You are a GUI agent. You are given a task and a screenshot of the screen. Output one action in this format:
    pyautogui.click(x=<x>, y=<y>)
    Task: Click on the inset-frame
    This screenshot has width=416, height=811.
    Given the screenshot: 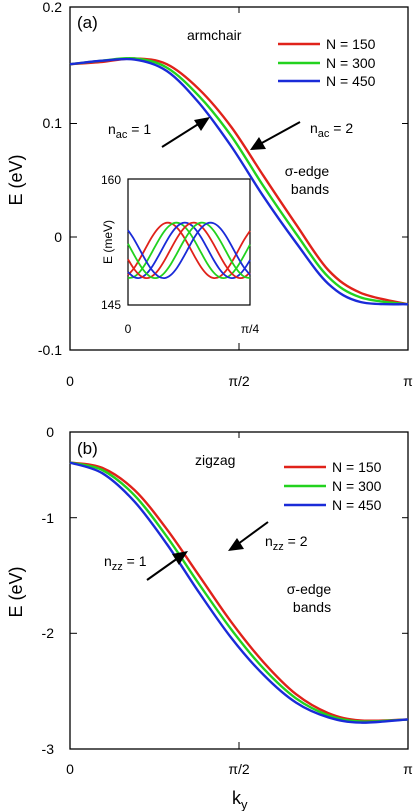 What is the action you would take?
    pyautogui.click(x=189, y=242)
    